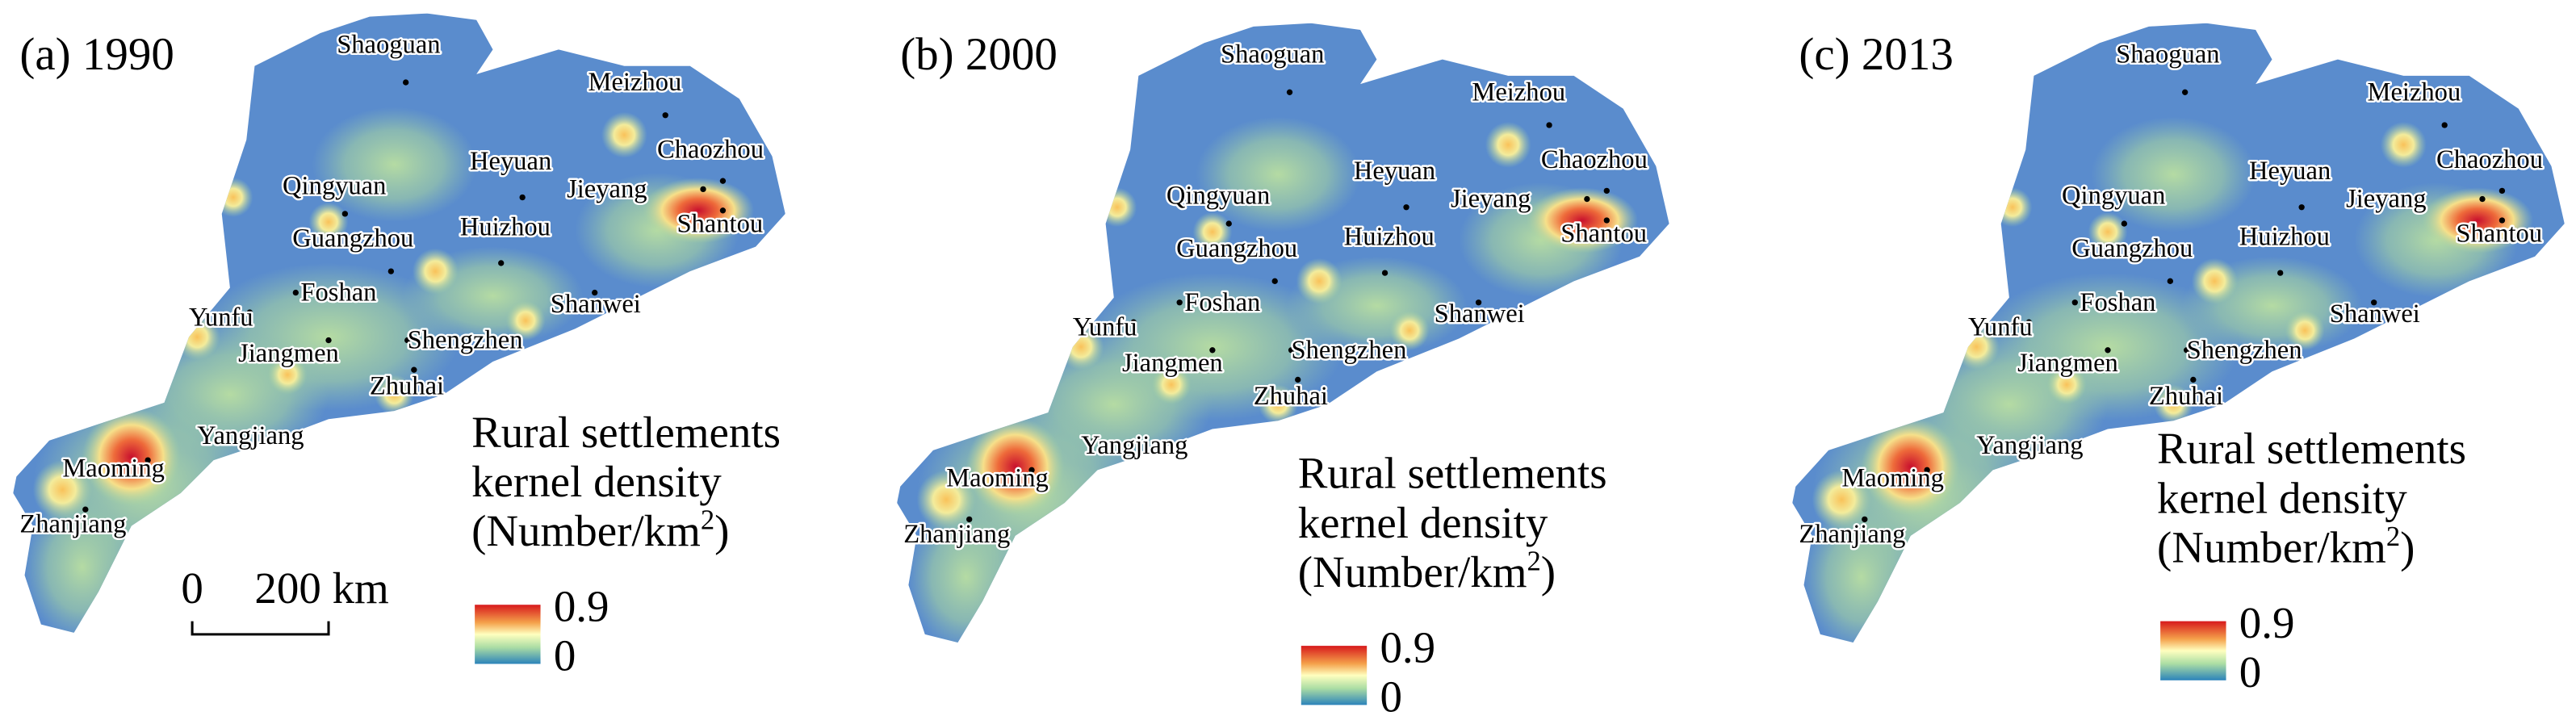 This screenshot has width=2576, height=720. What do you see at coordinates (2414, 92) in the screenshot?
I see `city-label: Meizhou` at bounding box center [2414, 92].